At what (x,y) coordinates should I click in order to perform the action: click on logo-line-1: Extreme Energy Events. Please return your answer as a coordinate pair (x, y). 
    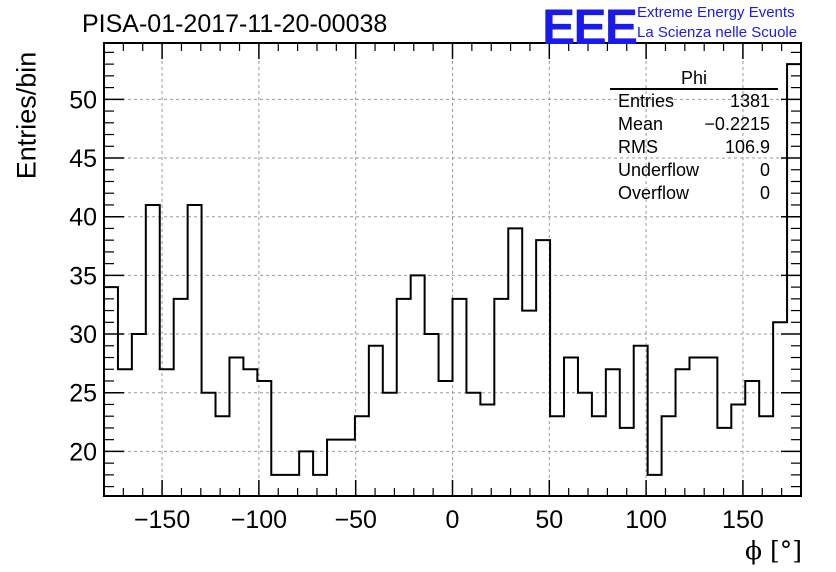
    Looking at the image, I should click on (716, 12).